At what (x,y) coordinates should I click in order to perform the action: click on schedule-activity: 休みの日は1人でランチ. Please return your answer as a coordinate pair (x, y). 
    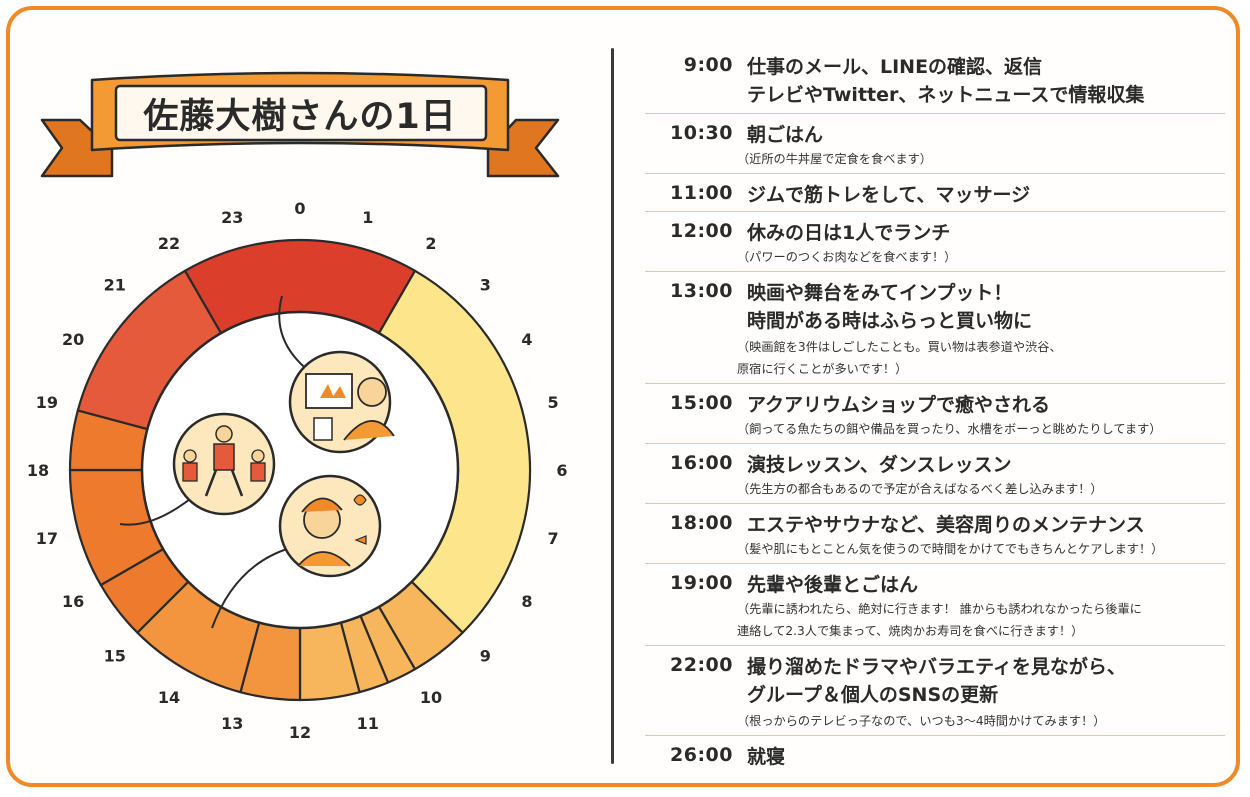
    Looking at the image, I should click on (849, 232).